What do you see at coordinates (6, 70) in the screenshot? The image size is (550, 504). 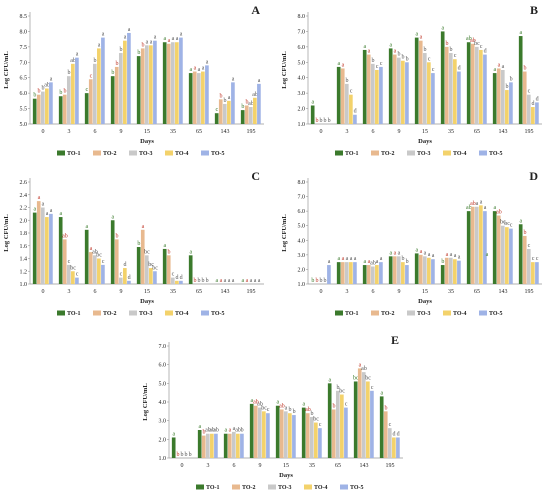 I see `y-axis-title: Log CFU/mL` at bounding box center [6, 70].